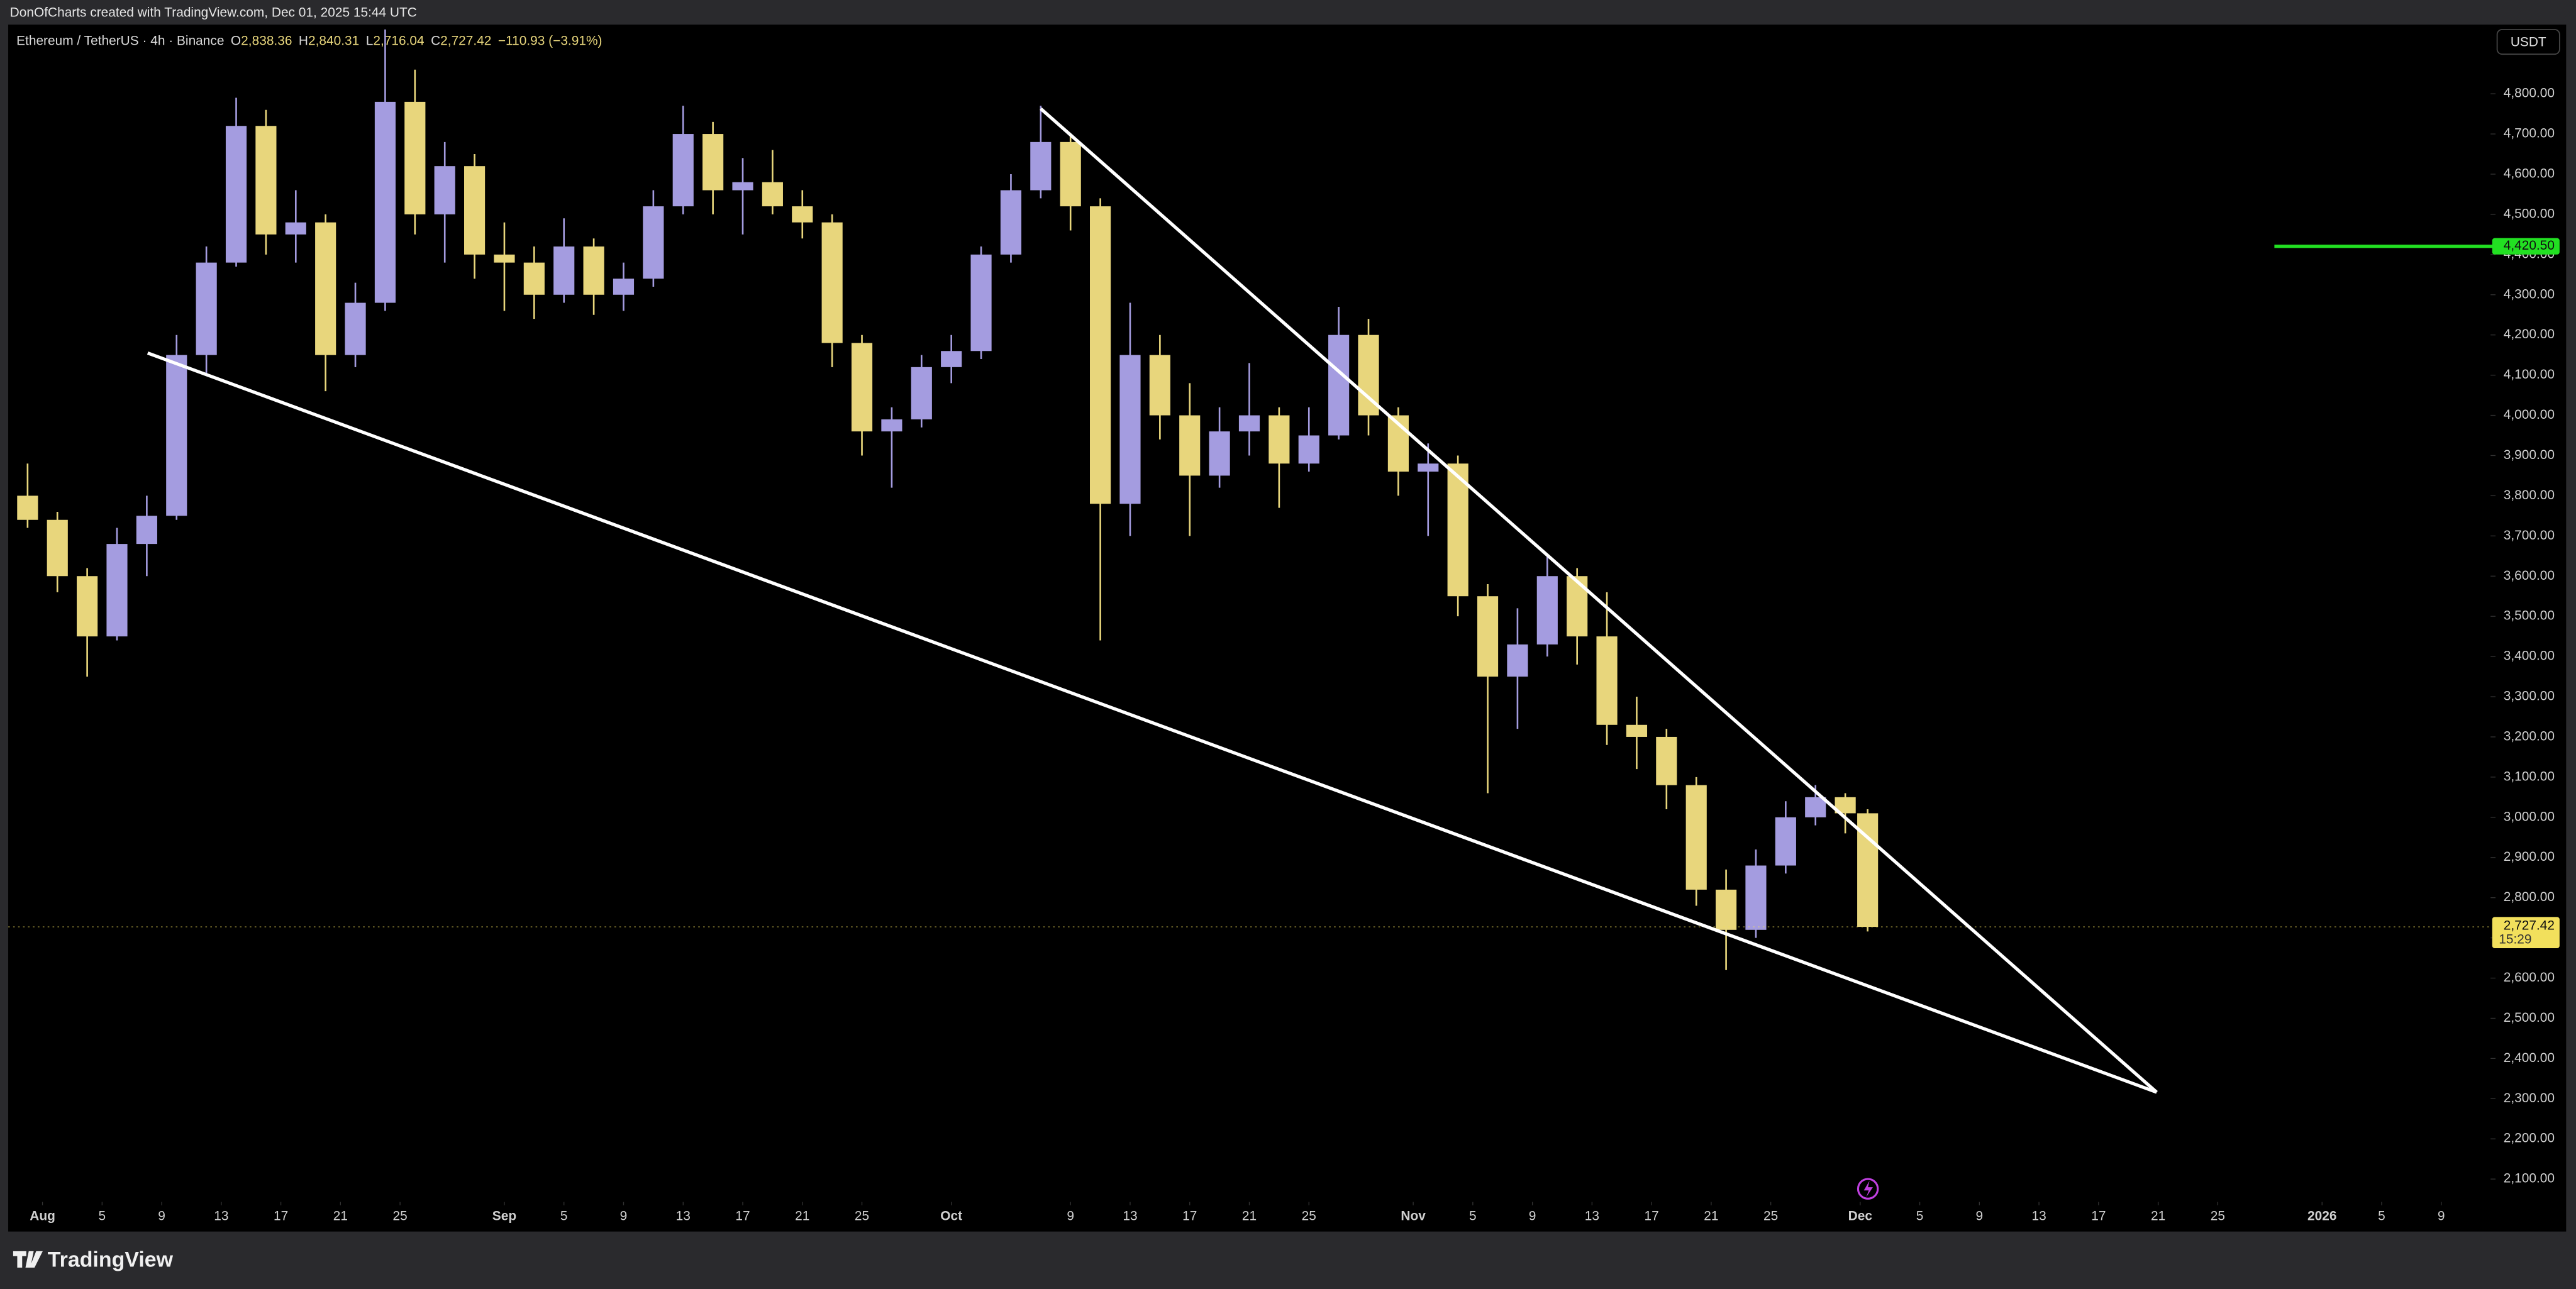  Describe the element at coordinates (236, 40) in the screenshot. I see `legend-ohlc-label: O` at that location.